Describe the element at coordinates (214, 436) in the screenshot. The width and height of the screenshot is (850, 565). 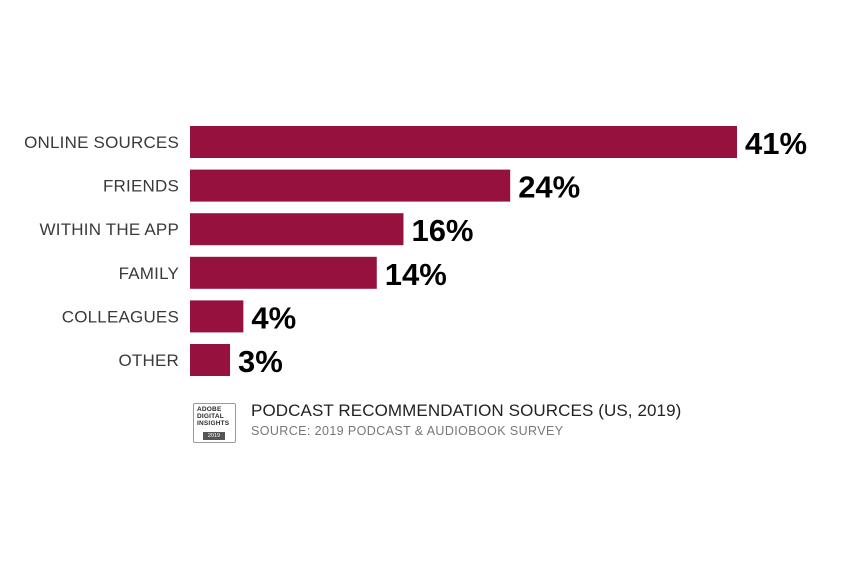
I see `logo-year: 2019` at that location.